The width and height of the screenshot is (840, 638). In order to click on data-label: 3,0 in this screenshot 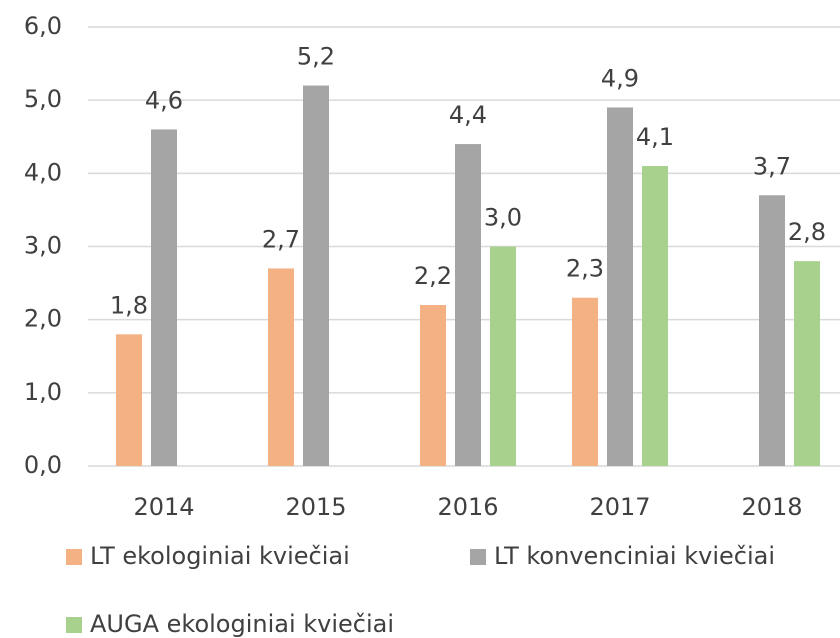, I will do `click(503, 218)`.